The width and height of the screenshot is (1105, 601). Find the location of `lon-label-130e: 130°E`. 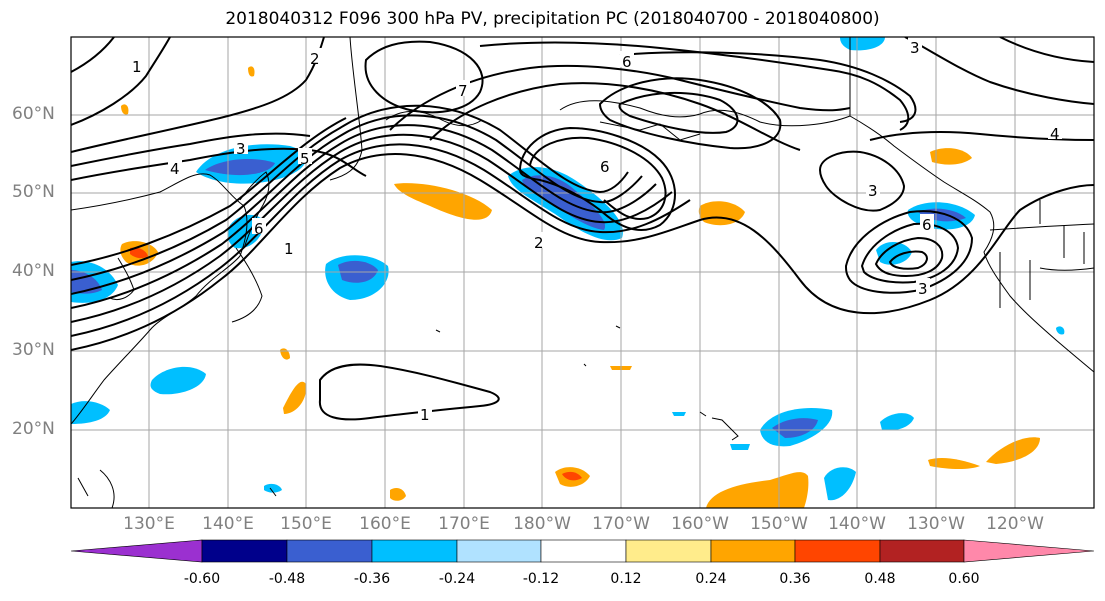

lon-label-130e: 130°E is located at coordinates (149, 524).